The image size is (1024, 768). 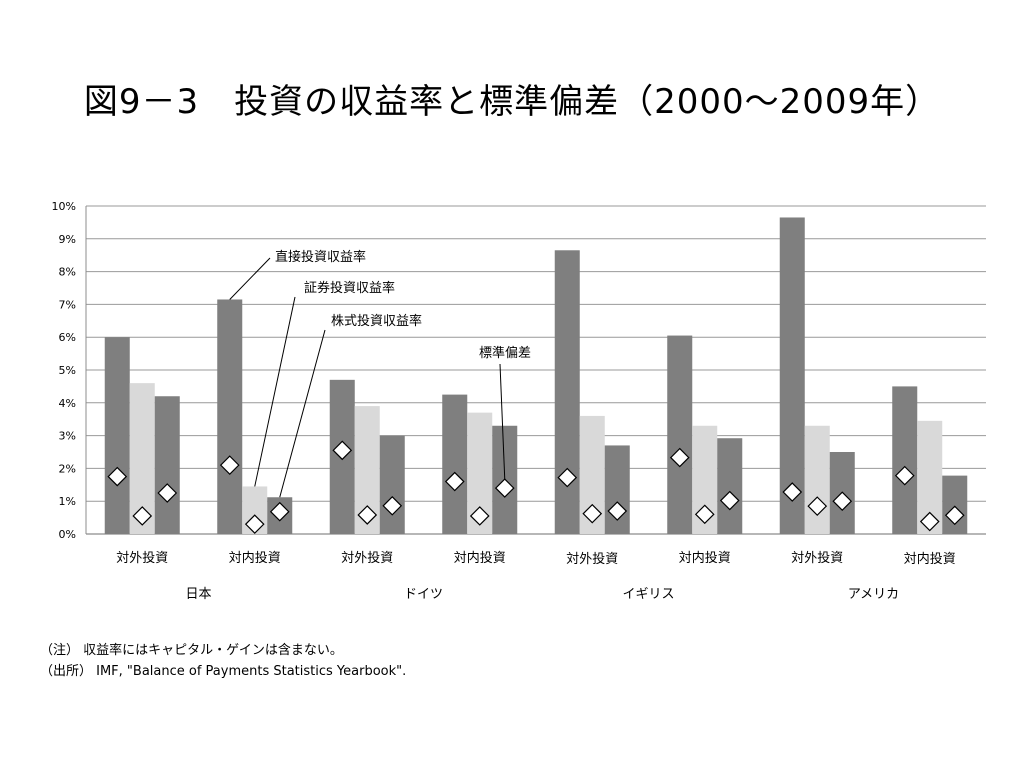 I want to click on y-tick-label: 10%, so click(x=64, y=206).